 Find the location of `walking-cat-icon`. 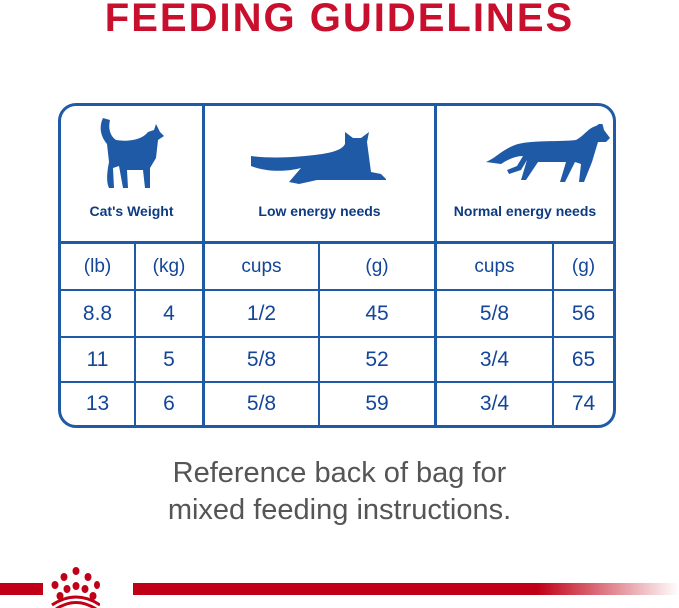

walking-cat-icon is located at coordinates (548, 153).